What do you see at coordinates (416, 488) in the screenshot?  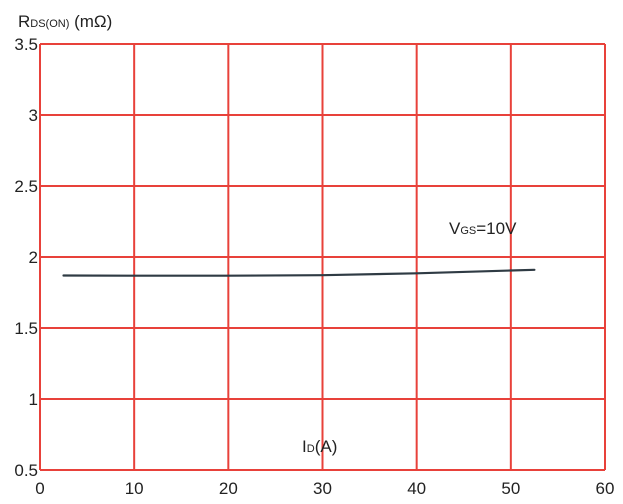 I see `x-tick-label-4: 40` at bounding box center [416, 488].